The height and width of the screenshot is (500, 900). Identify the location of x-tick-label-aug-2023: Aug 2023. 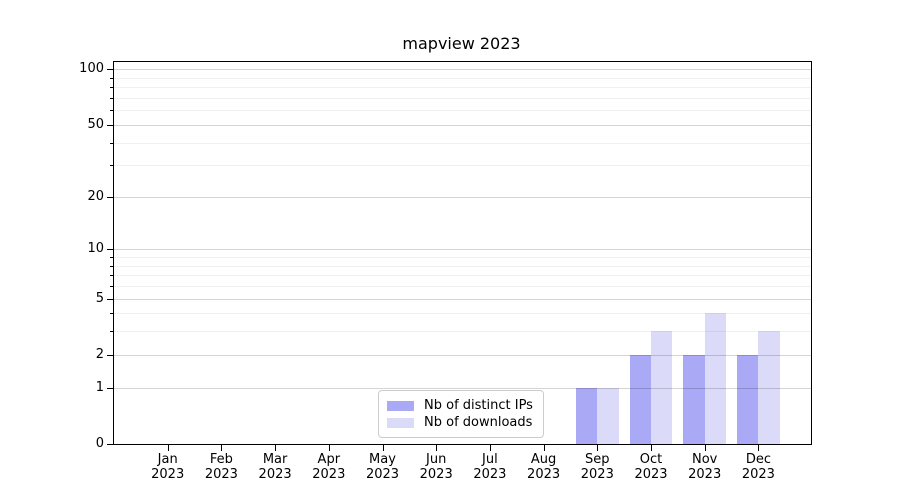
(544, 467).